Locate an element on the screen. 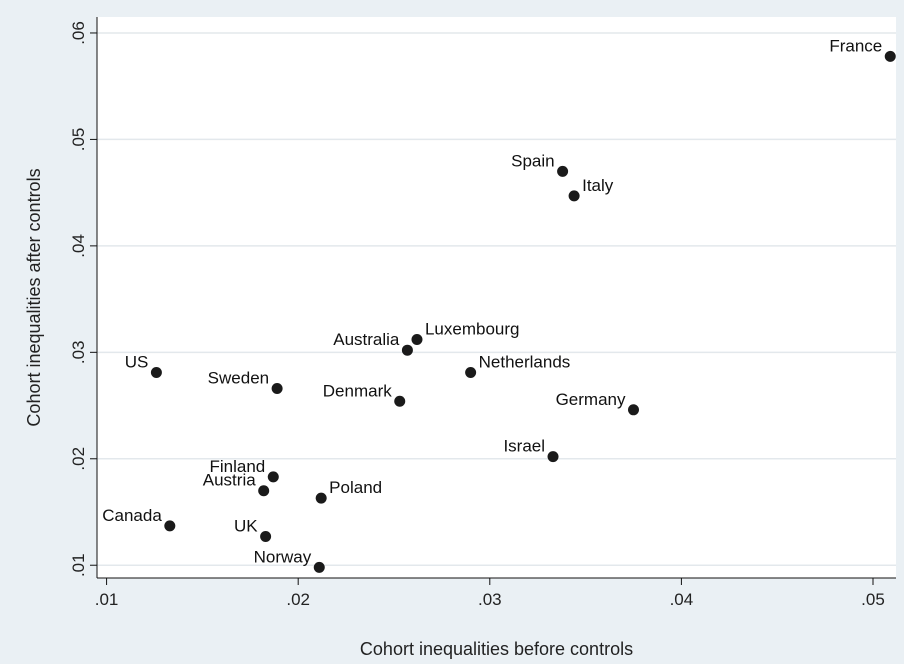 This screenshot has width=904, height=664. y-axis-title: Cohort inequalities after controls is located at coordinates (34, 297).